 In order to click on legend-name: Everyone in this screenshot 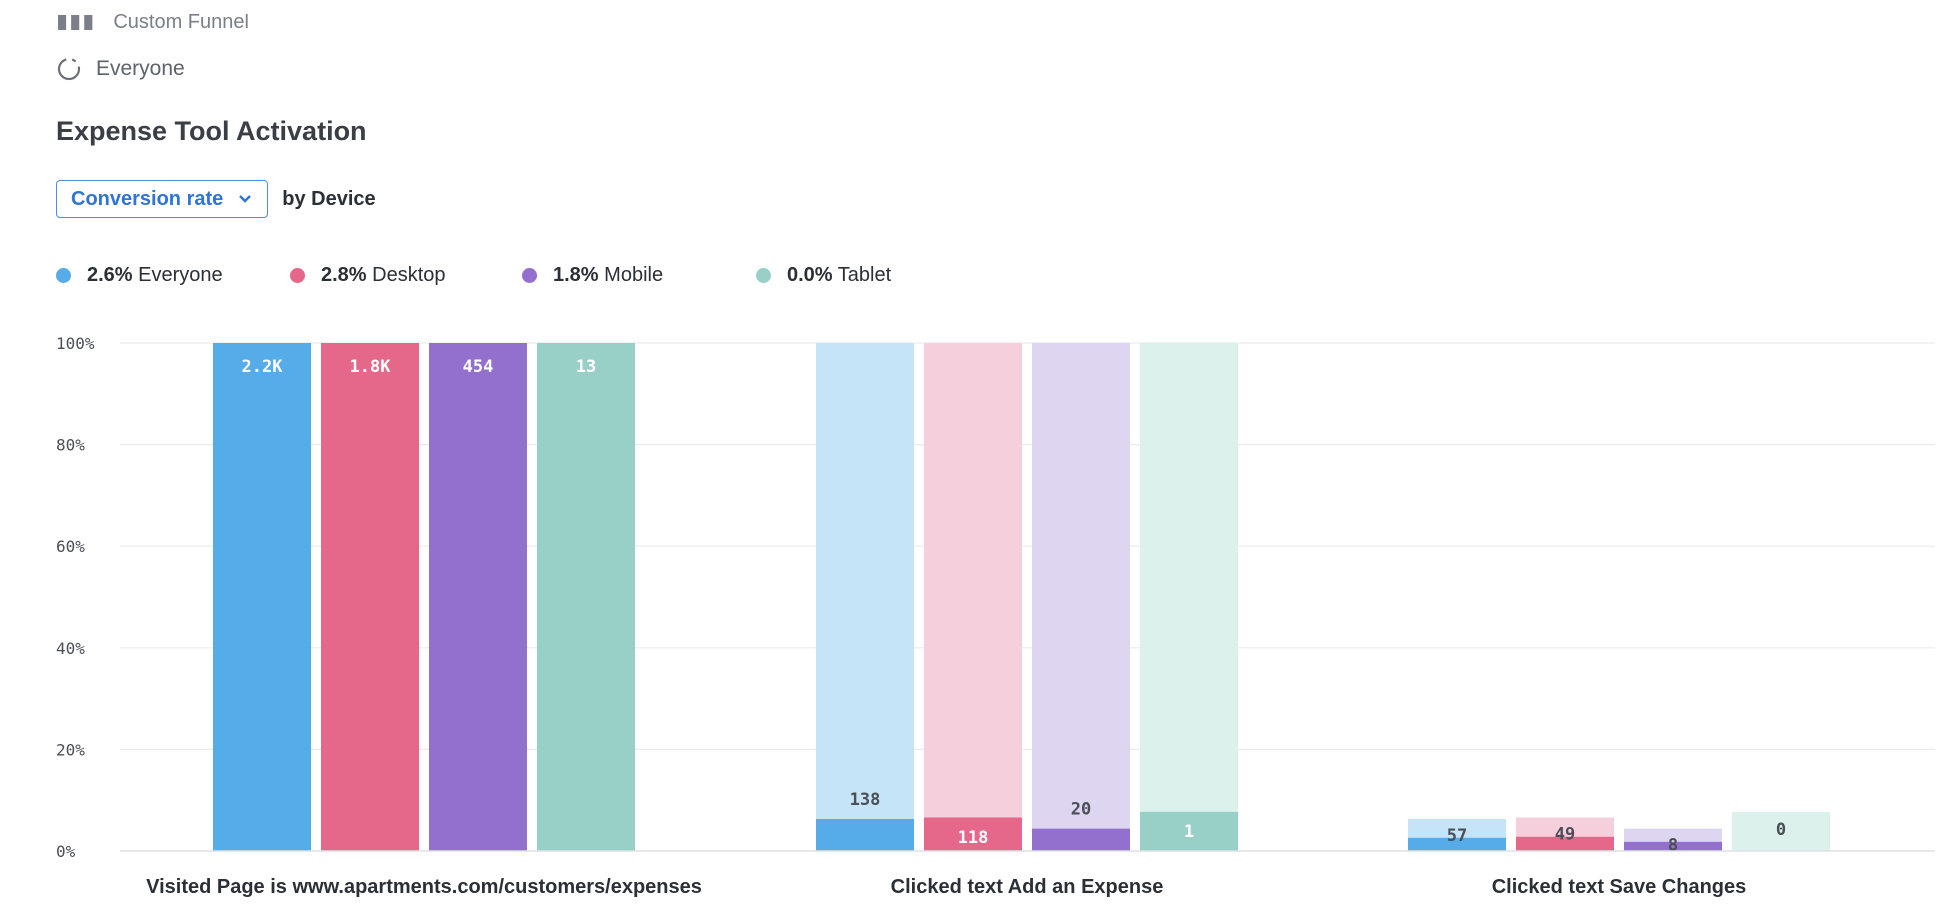, I will do `click(180, 275)`.